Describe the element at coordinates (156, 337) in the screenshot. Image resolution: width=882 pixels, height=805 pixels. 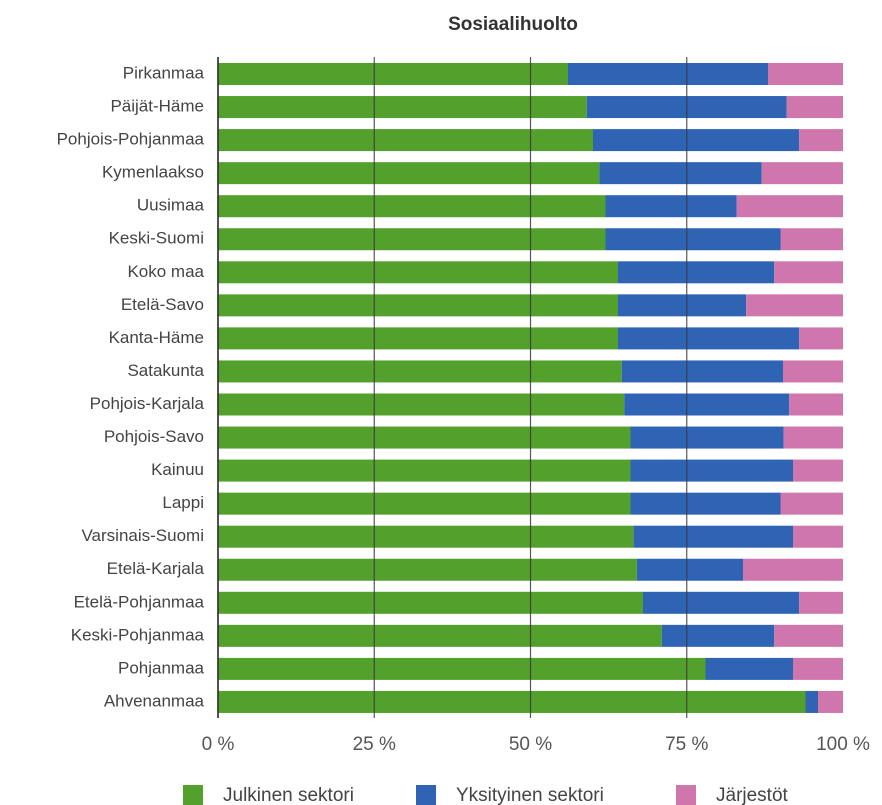
I see `y-tick-label: Kanta-Häme` at that location.